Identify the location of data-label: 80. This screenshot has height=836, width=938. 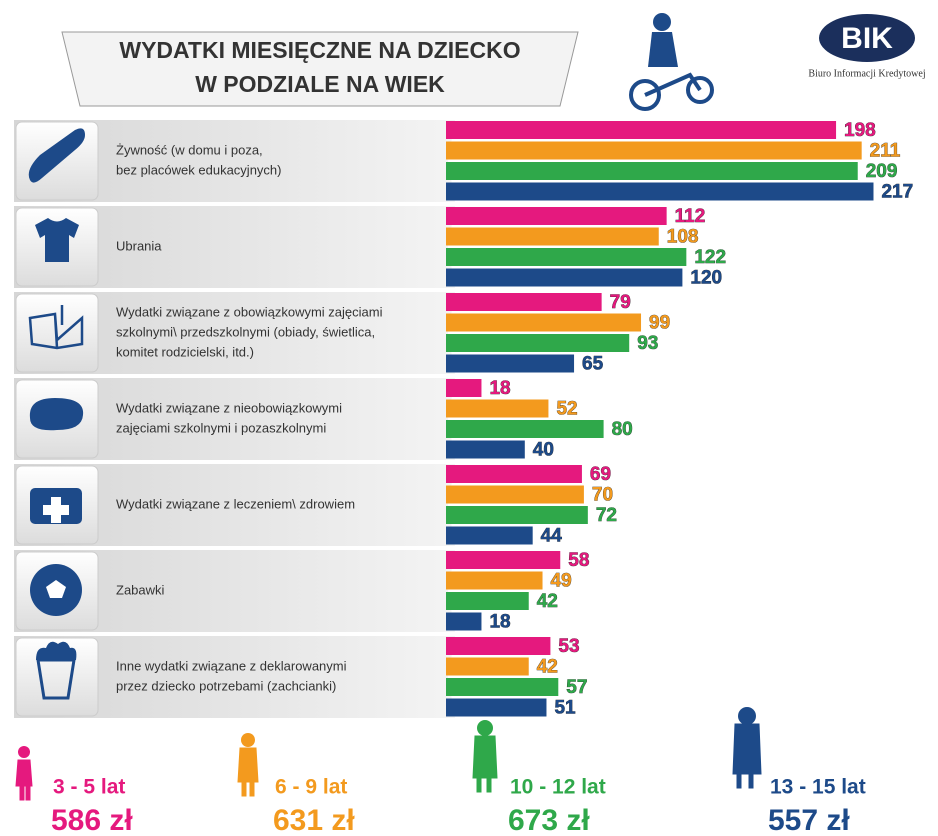
(622, 429).